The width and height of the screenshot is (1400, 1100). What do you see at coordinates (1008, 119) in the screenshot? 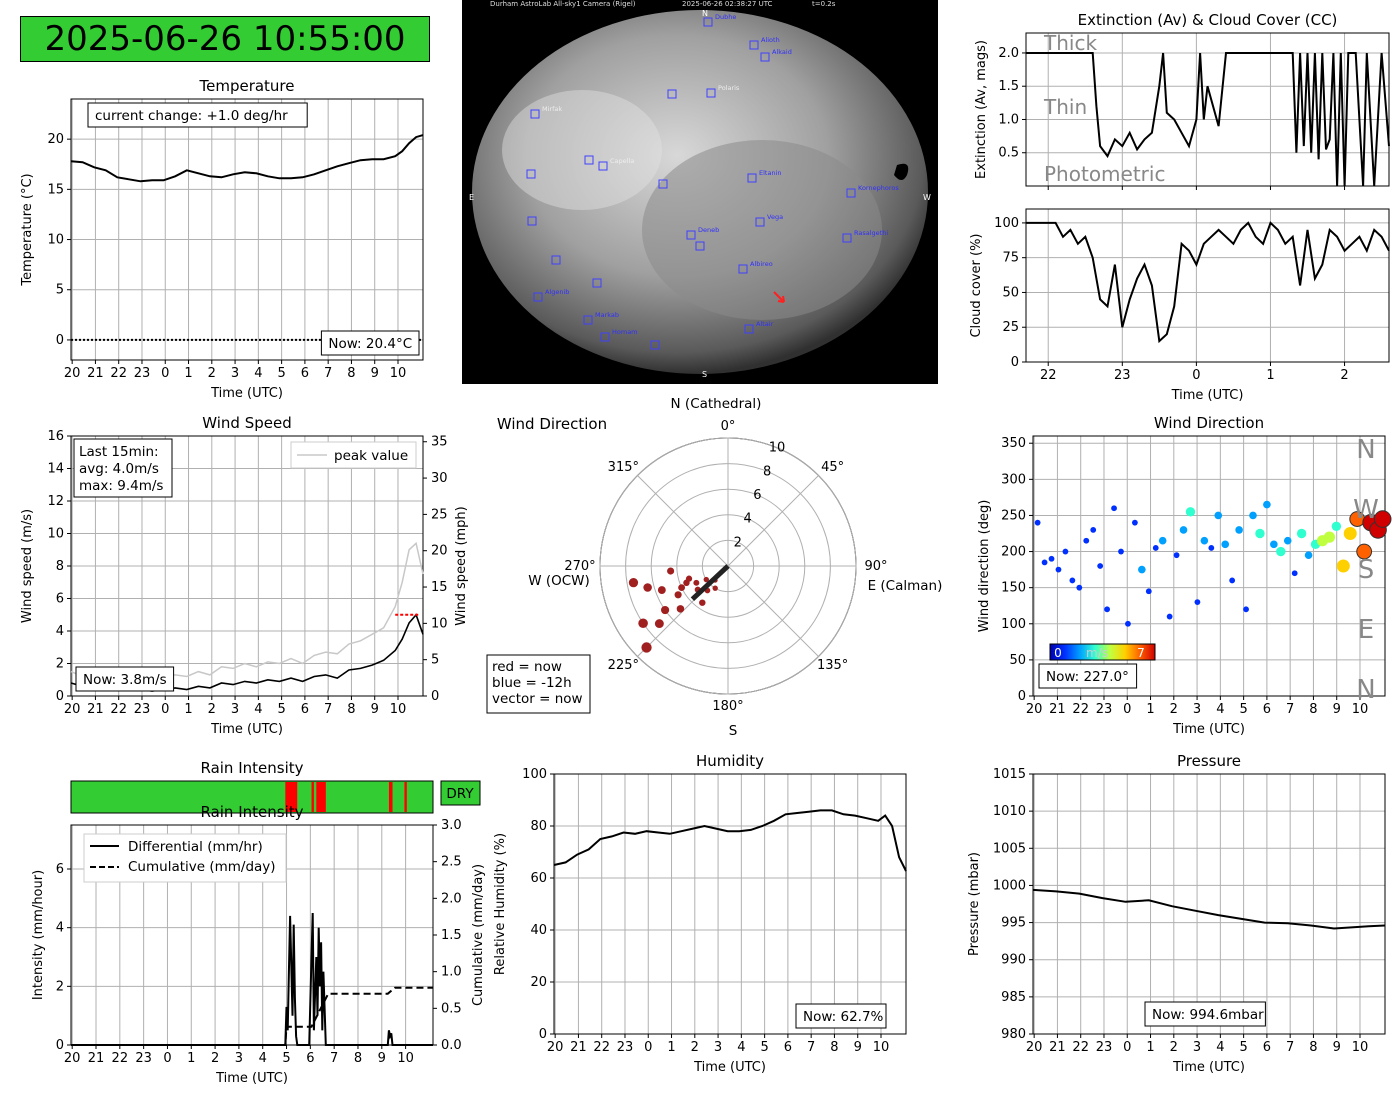
I see `y-tick-label: 1.0` at bounding box center [1008, 119].